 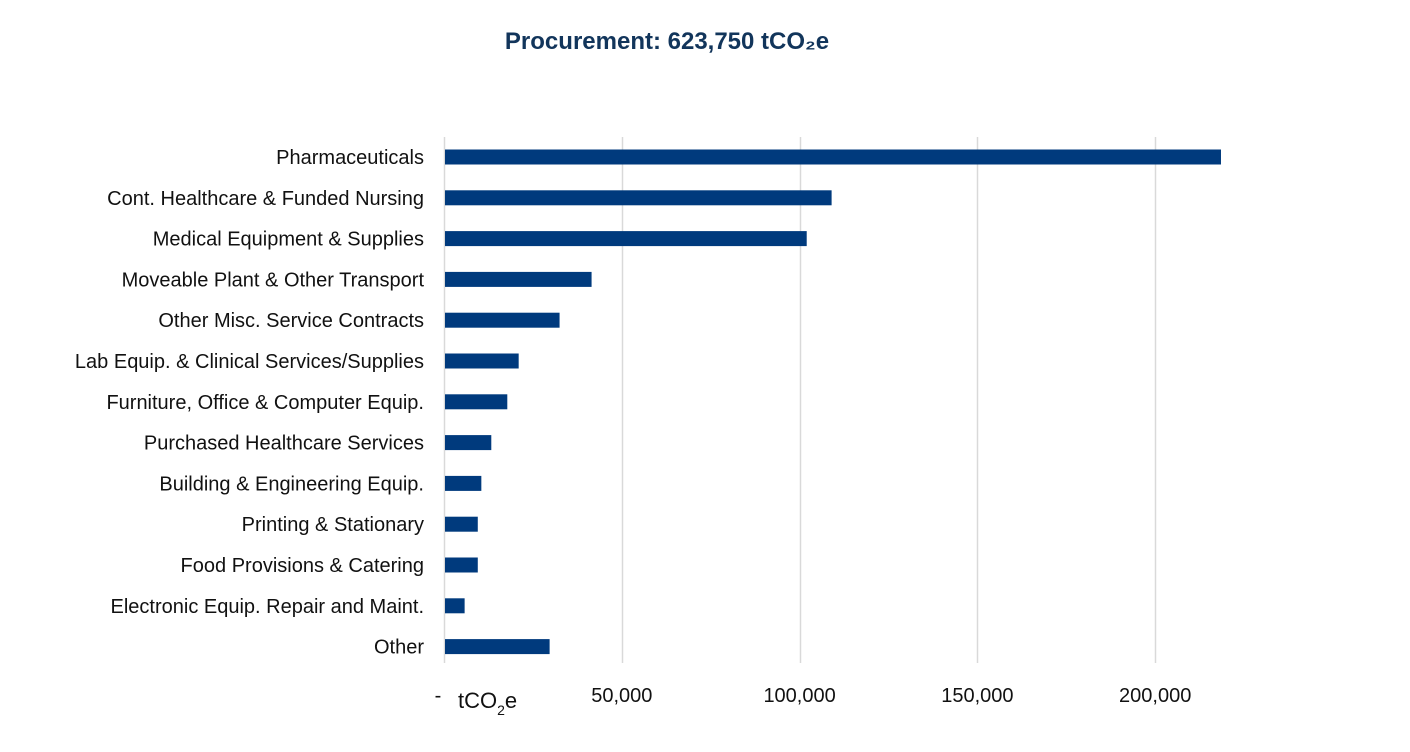 I want to click on category-label: Building & Engineering Equip., so click(x=291, y=484).